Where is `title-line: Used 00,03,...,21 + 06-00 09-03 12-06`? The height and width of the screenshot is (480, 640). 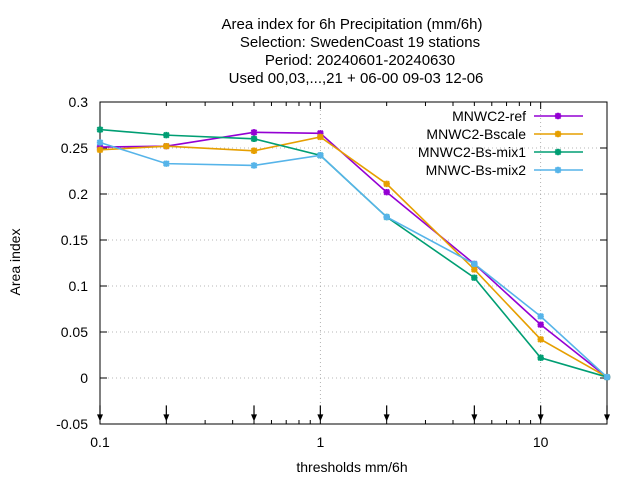
title-line: Used 00,03,...,21 + 06-00 09-03 12-06 is located at coordinates (356, 78).